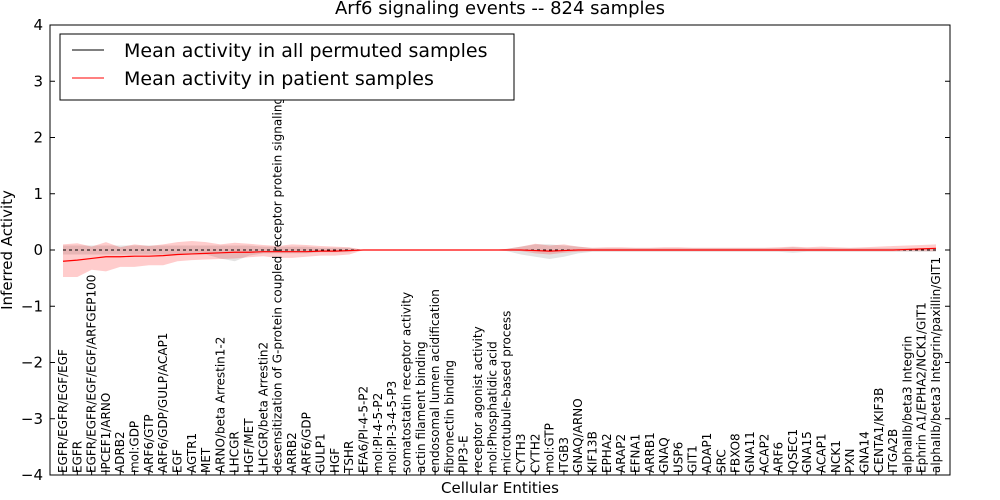 This screenshot has width=1000, height=500. Describe the element at coordinates (378, 433) in the screenshot. I see `x-tick-label: mol:PI-4-5-P2` at that location.